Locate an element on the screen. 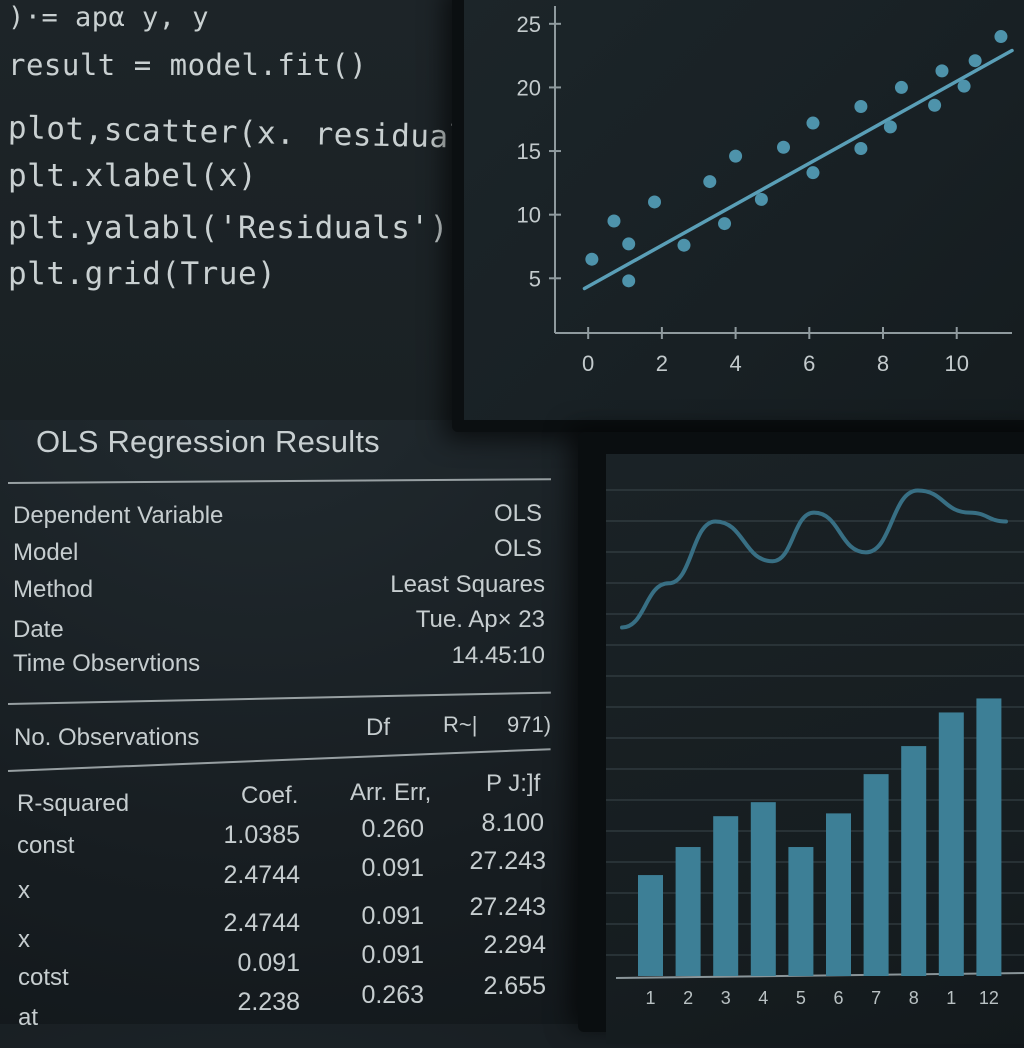 Image resolution: width=1024 pixels, height=1048 pixels. coef-header: P J:]f is located at coordinates (513, 783).